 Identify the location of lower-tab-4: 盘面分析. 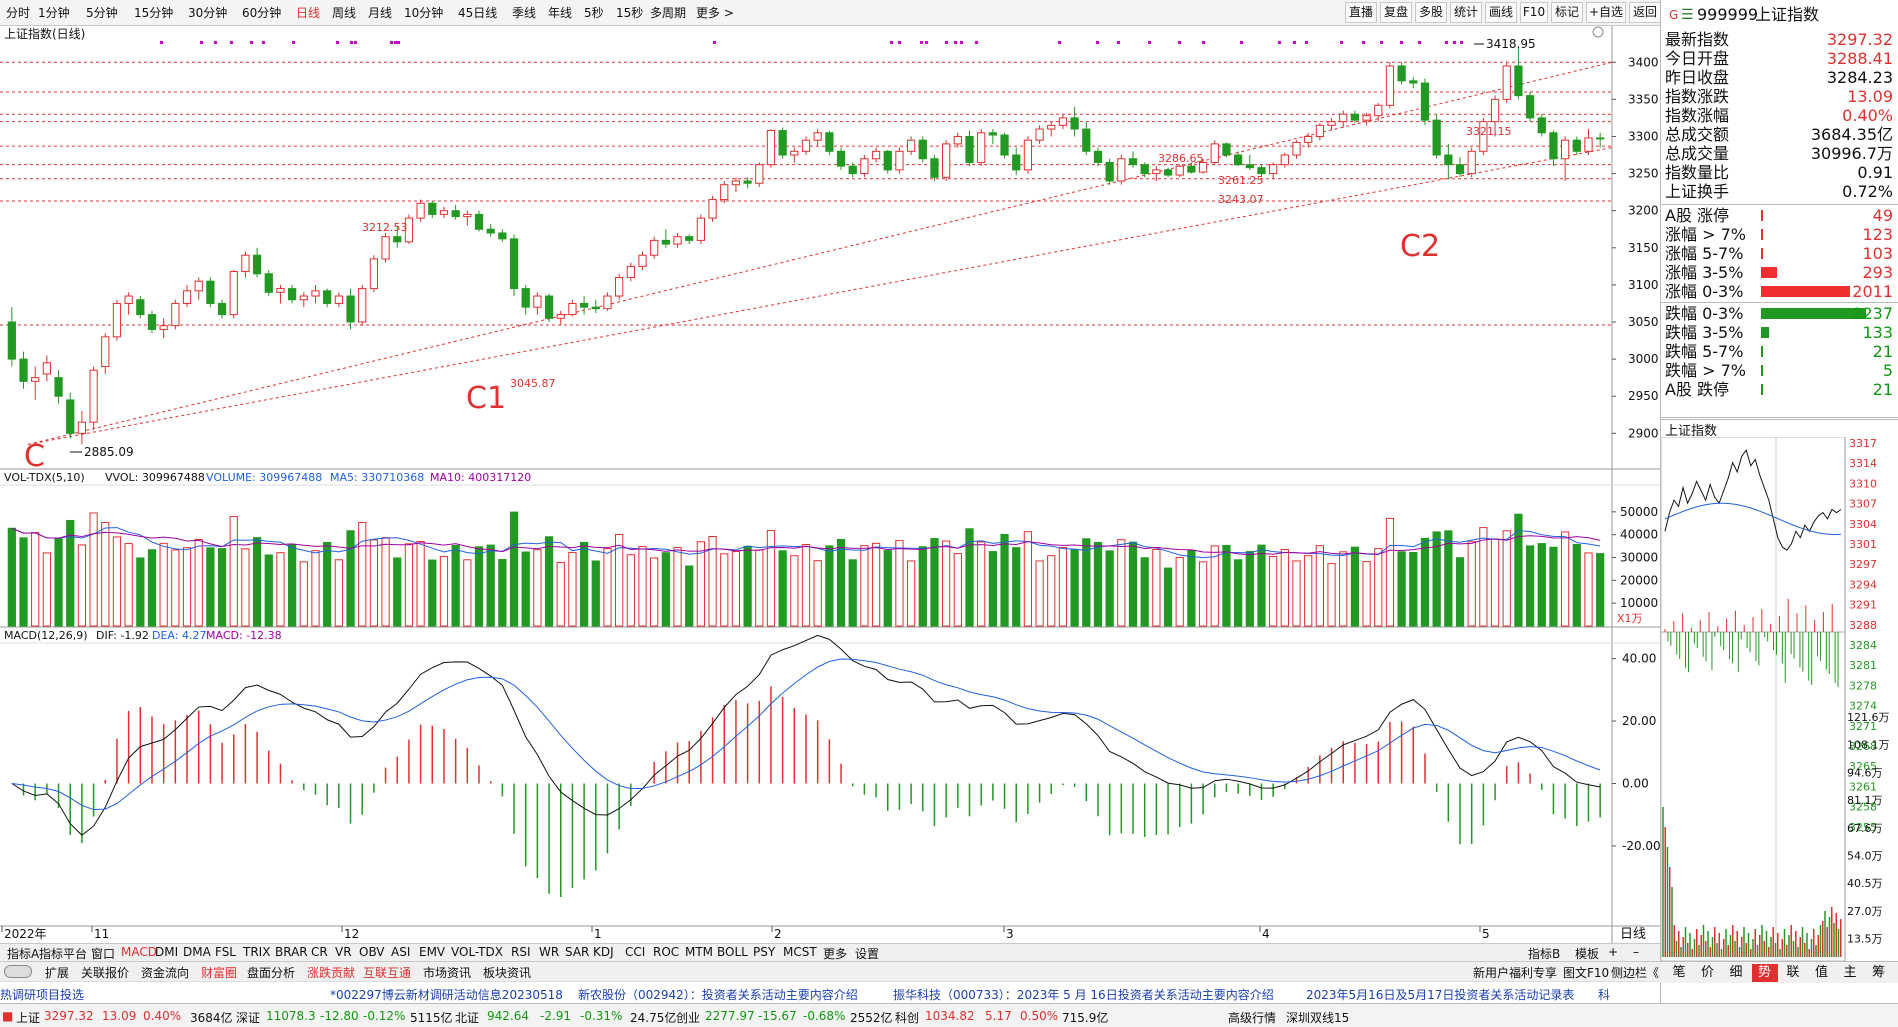
(271, 973).